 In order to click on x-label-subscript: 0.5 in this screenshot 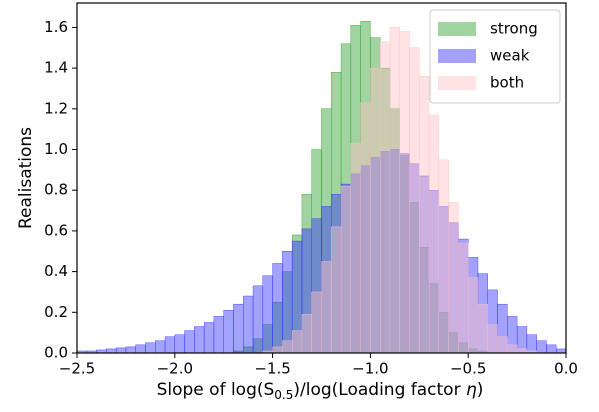, I will do `click(283, 395)`.